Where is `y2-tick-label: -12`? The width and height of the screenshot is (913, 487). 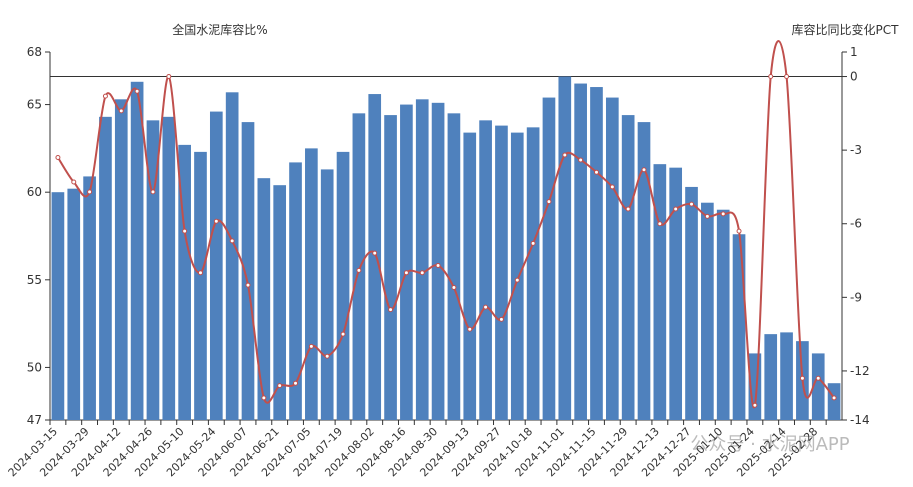
y2-tick-label: -12 is located at coordinates (860, 371).